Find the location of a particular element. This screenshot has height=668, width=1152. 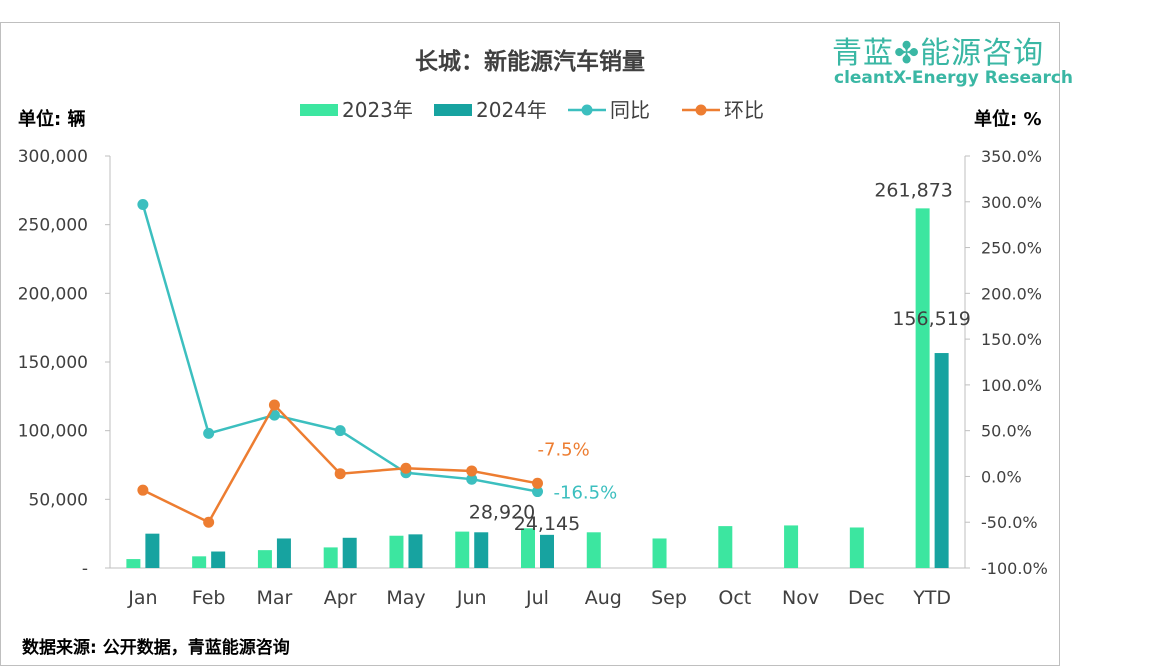

x-tick-label: Dec is located at coordinates (866, 598).